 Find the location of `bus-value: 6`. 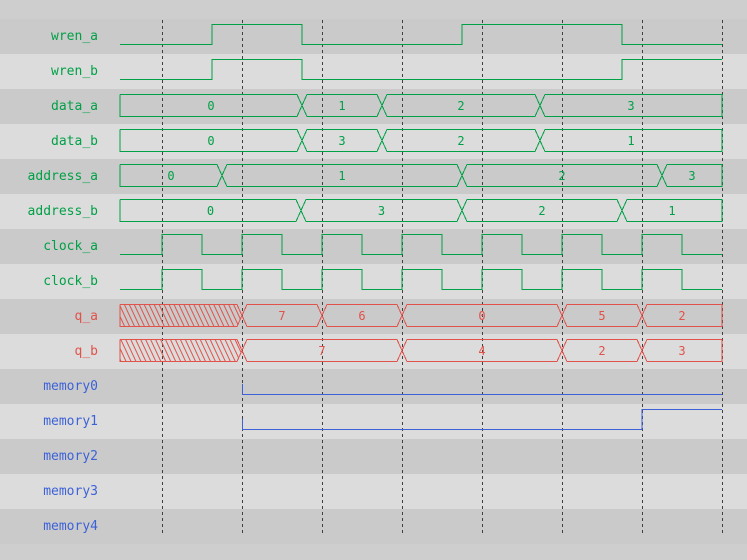

bus-value: 6 is located at coordinates (361, 316).